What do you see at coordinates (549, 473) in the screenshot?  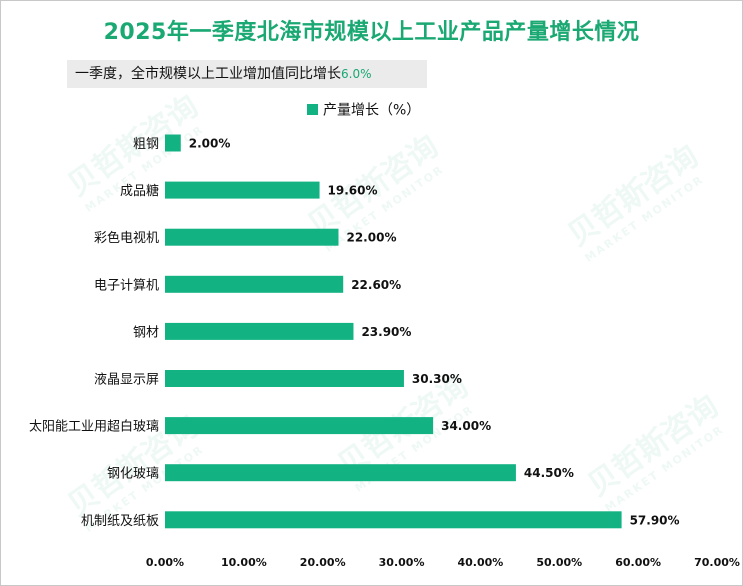 I see `data-label: 44.50%` at bounding box center [549, 473].